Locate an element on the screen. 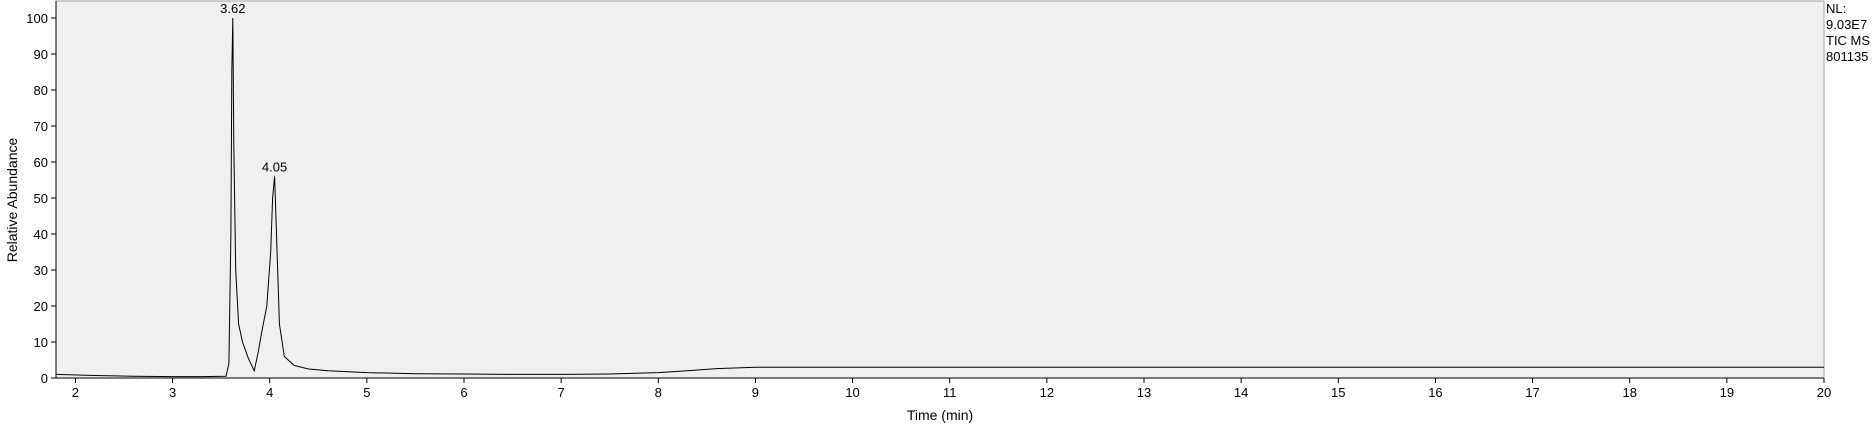 This screenshot has height=426, width=1876. y-tick-label: 70 is located at coordinates (41, 126).